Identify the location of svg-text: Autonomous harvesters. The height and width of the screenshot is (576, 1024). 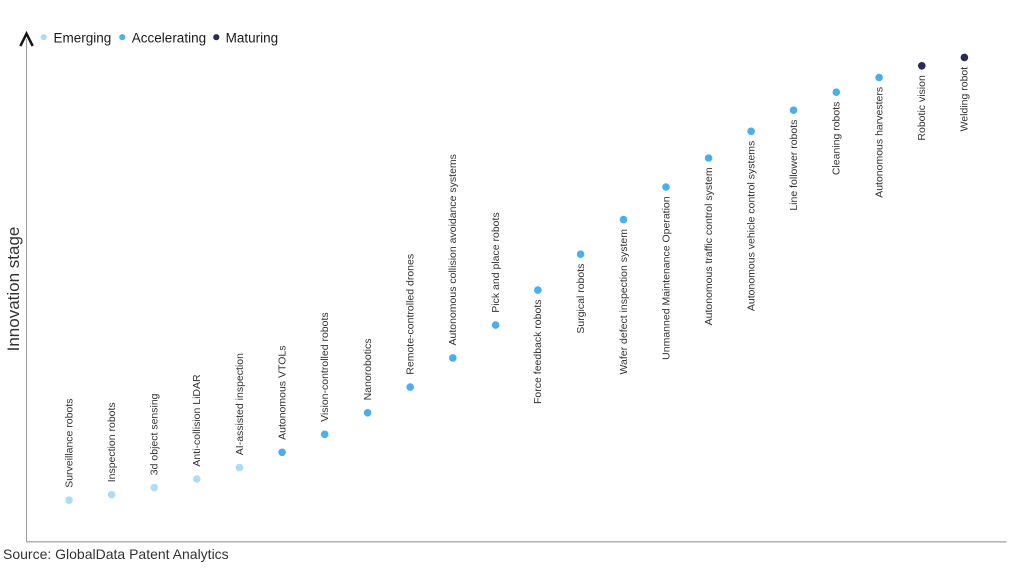
(879, 142).